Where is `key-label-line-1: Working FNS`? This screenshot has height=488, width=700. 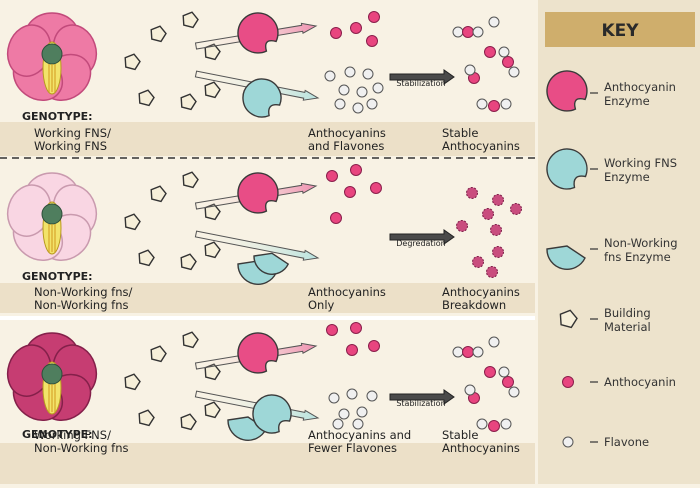
key-label-line-1: Working FNS is located at coordinates (640, 163).